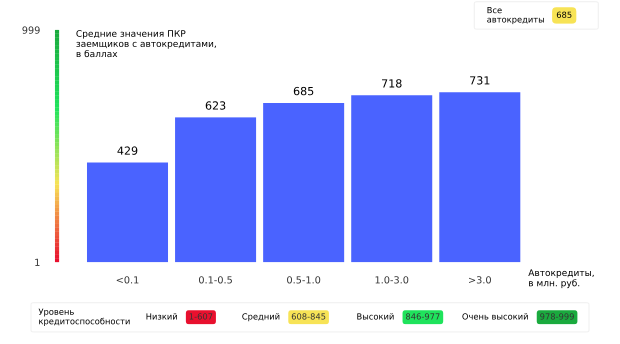  I want to click on text: Все автокредиты, so click(515, 15).